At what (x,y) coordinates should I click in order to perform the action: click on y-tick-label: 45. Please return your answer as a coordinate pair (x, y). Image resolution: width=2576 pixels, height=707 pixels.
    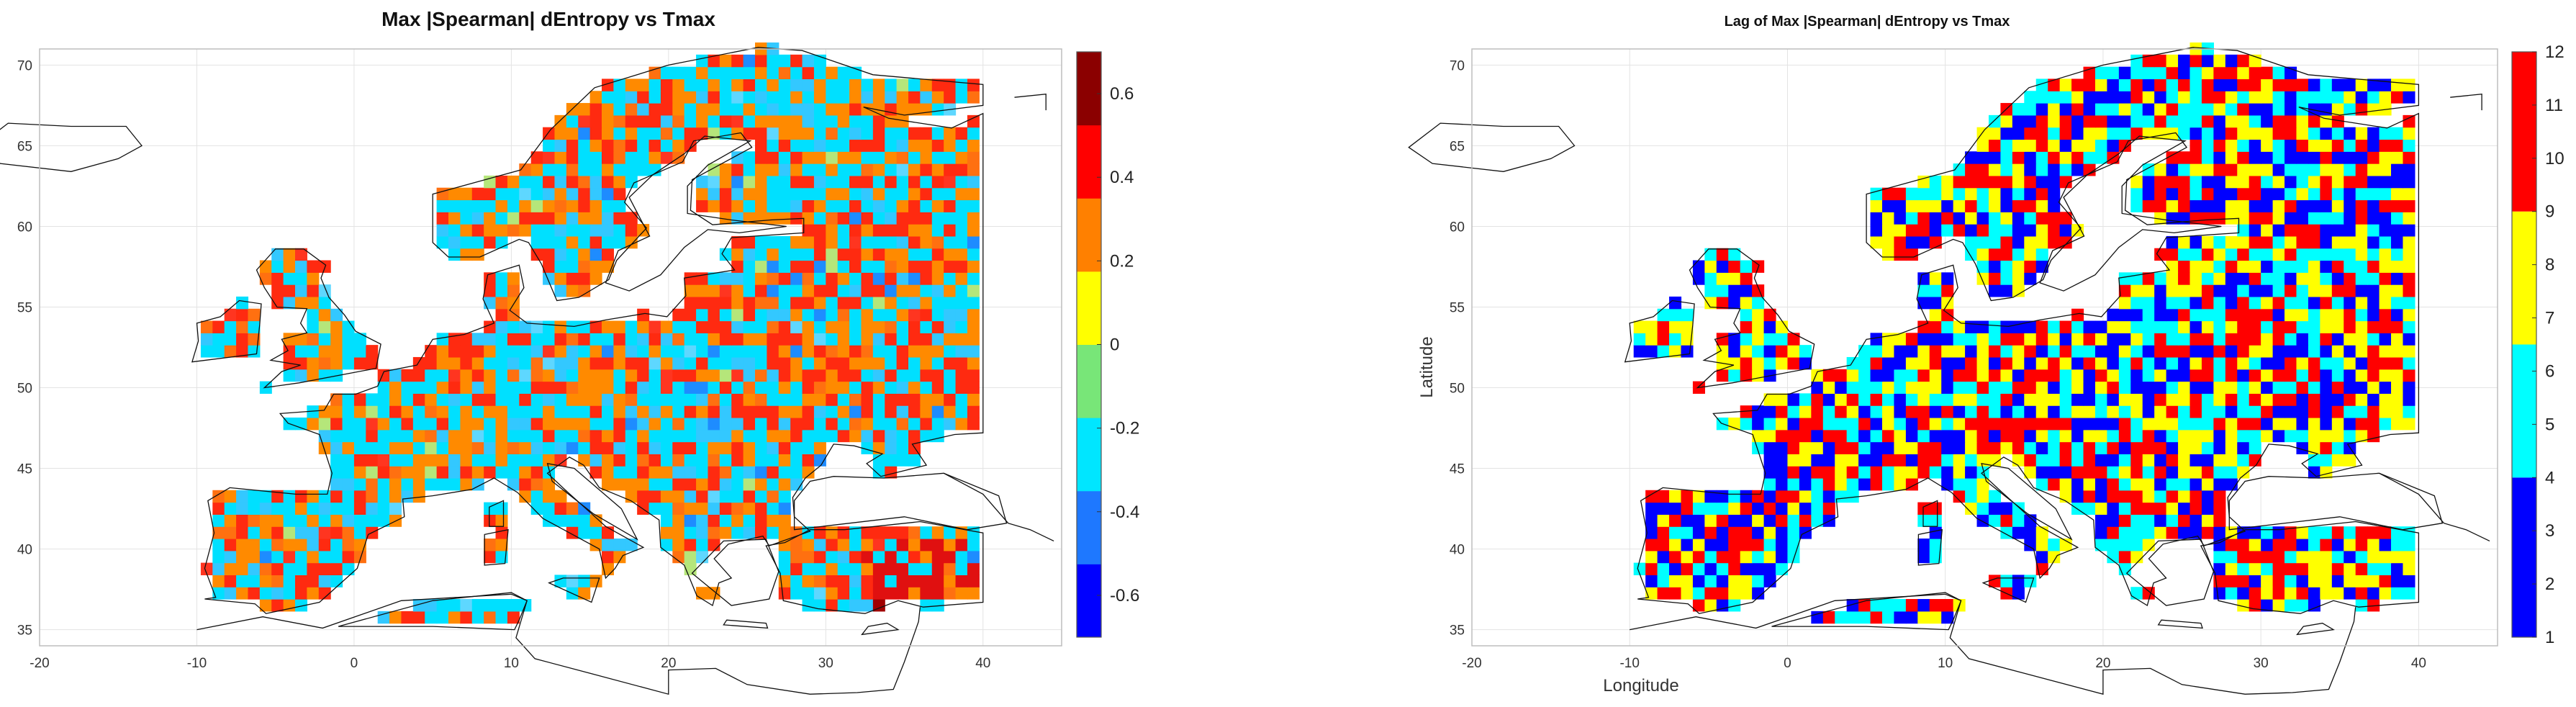
    Looking at the image, I should click on (25, 469).